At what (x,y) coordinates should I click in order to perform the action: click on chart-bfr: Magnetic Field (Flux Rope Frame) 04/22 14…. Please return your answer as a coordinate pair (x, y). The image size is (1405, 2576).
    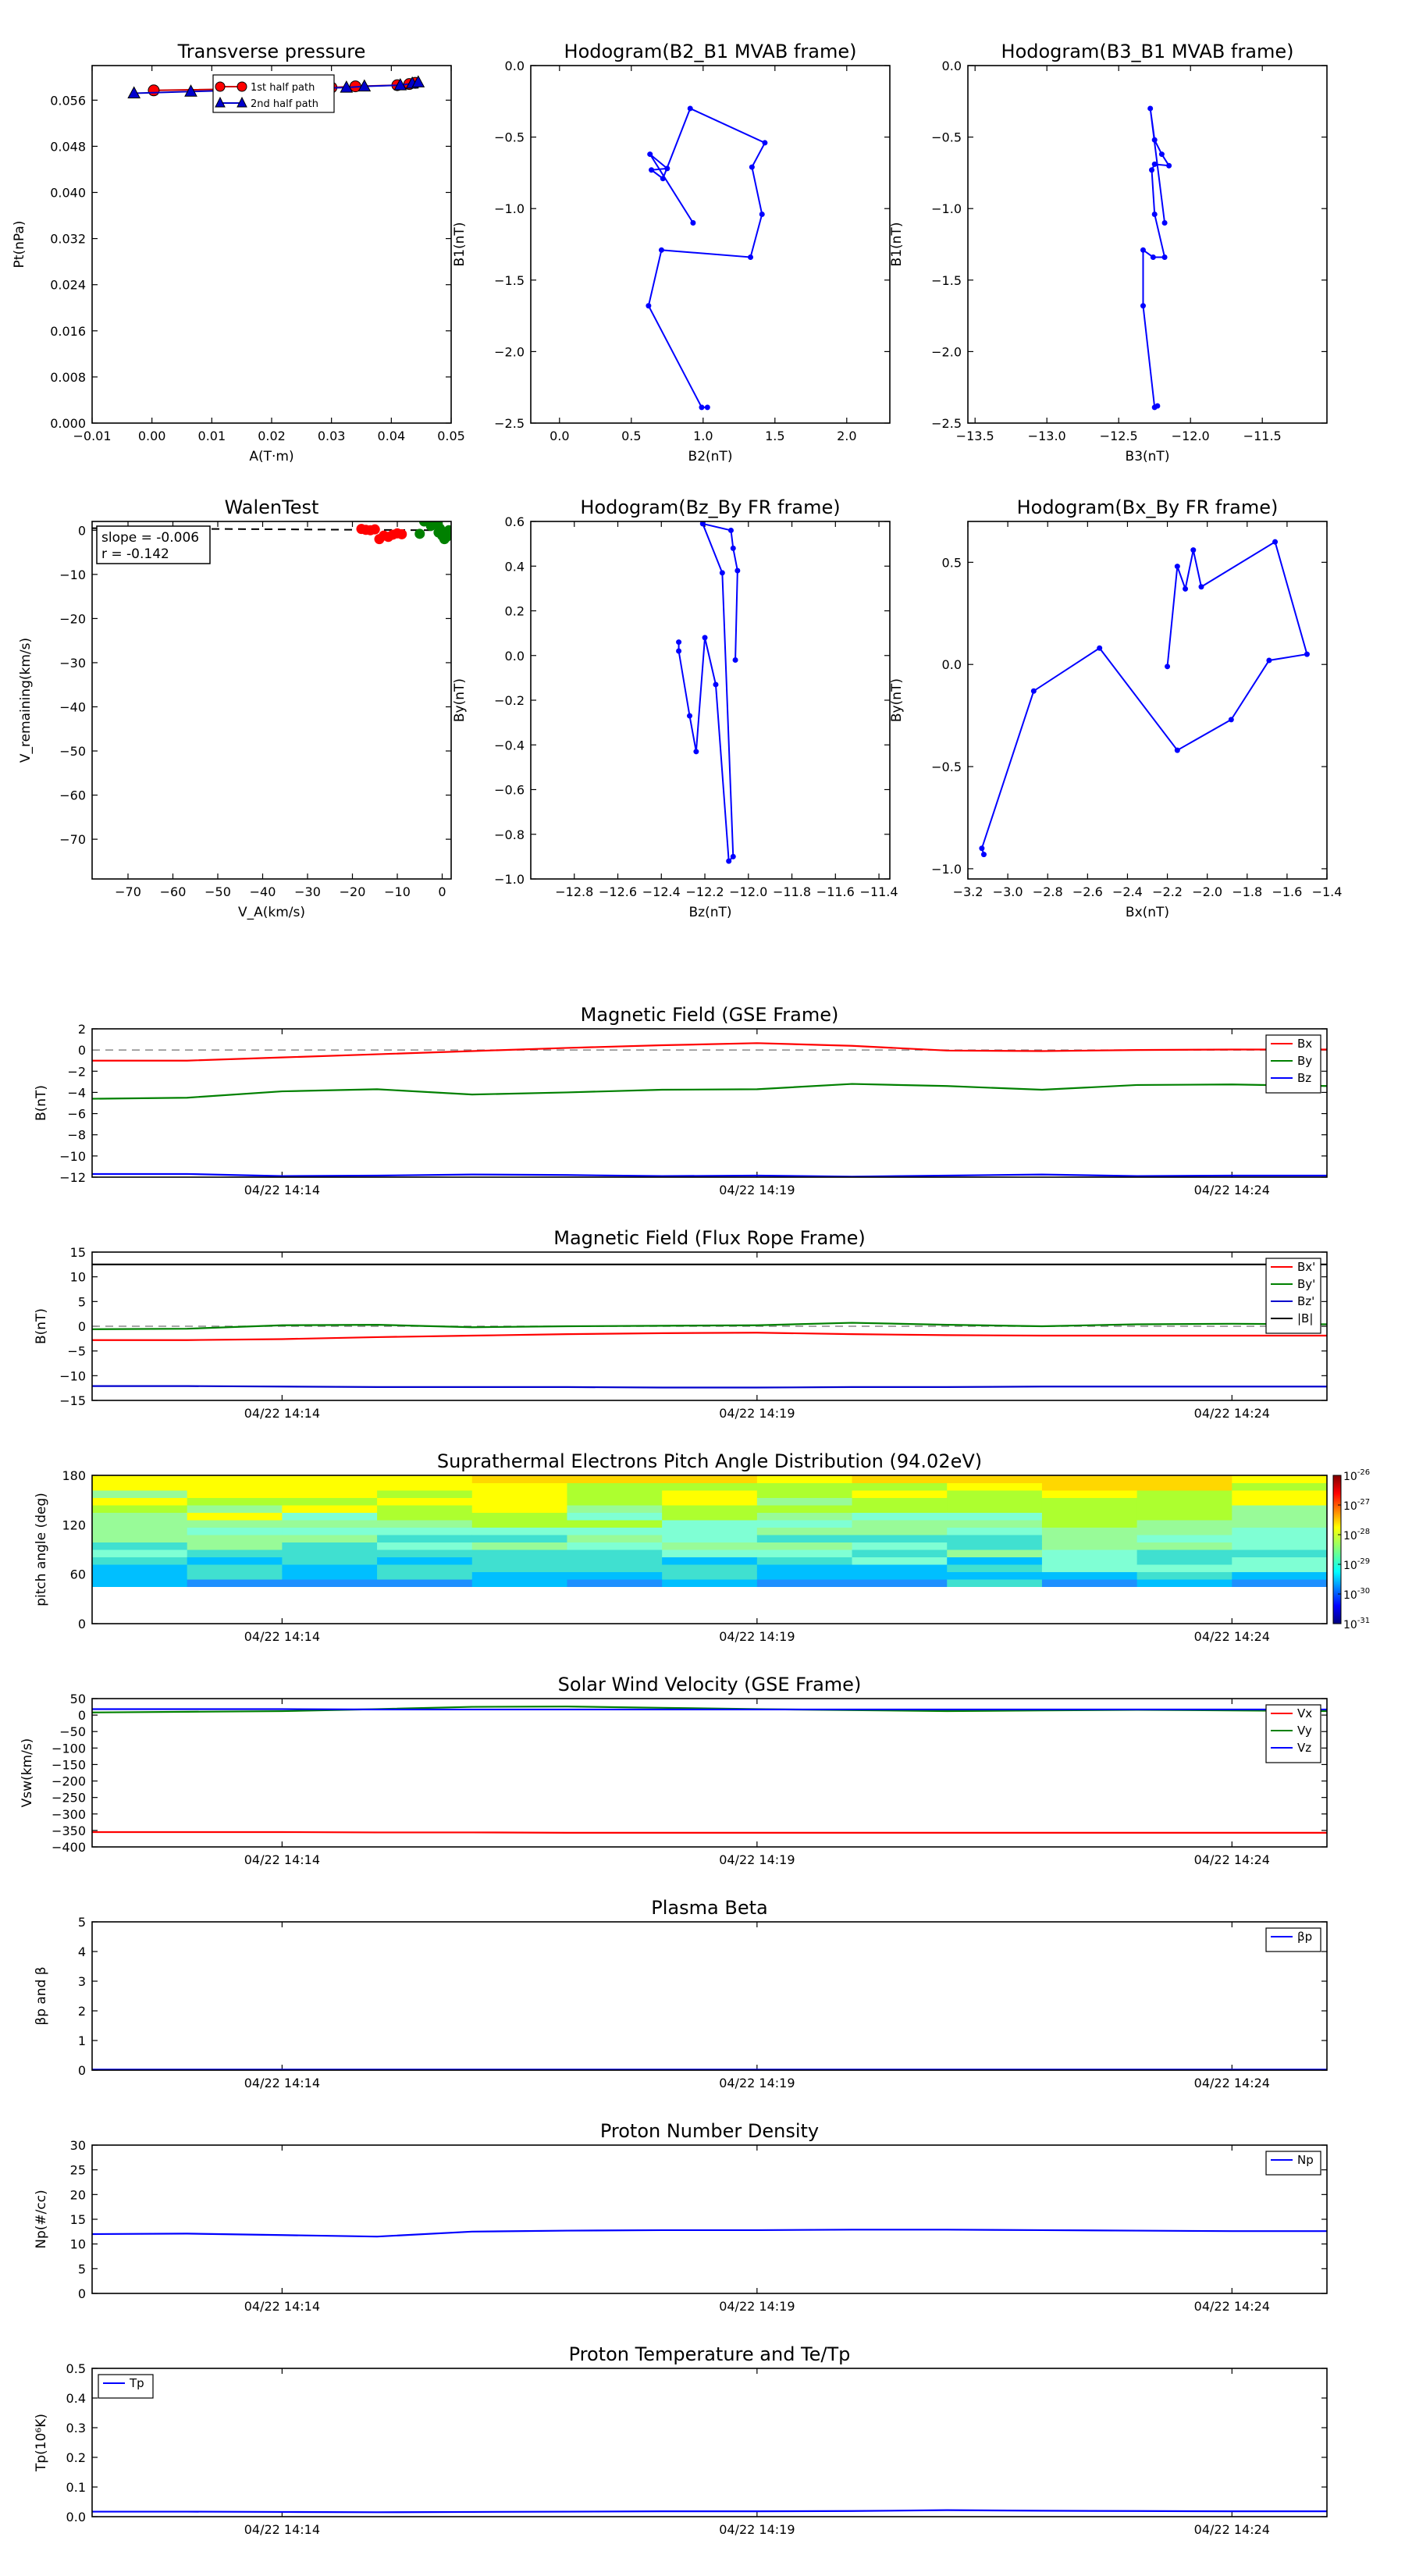
    Looking at the image, I should click on (681, 1324).